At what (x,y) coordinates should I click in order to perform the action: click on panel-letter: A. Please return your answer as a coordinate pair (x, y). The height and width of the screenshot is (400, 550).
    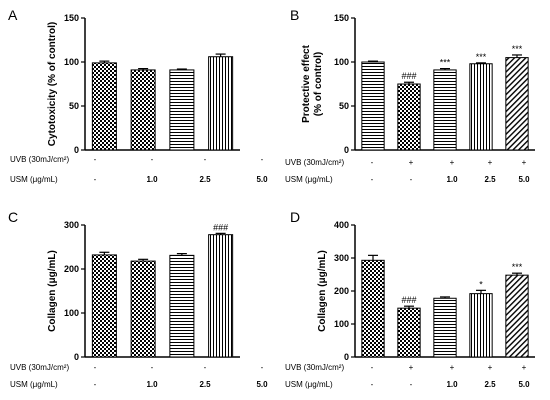
    Looking at the image, I should click on (13, 15).